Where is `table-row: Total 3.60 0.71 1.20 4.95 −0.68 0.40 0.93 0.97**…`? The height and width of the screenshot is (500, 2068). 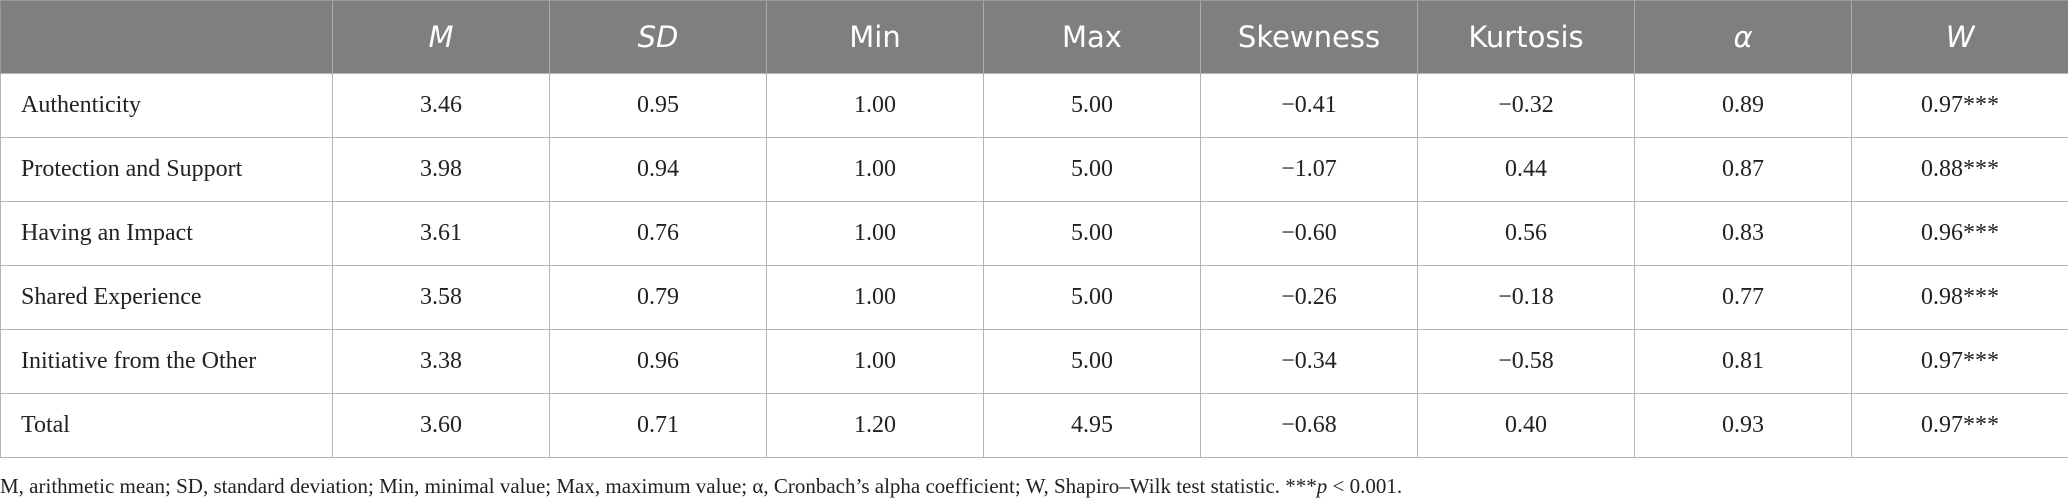 table-row: Total 3.60 0.71 1.20 4.95 −0.68 0.40 0.93 0.97**… is located at coordinates (1034, 425).